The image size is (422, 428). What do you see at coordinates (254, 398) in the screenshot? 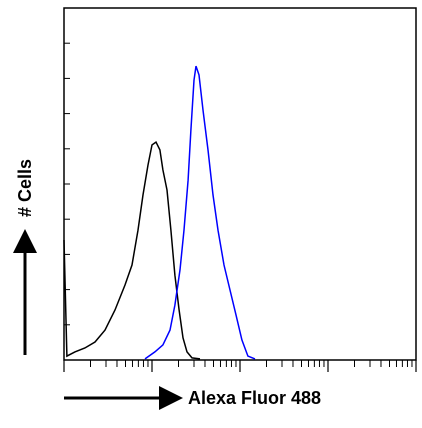
I see `x-axis-label: Alexa Fluor 488` at bounding box center [254, 398].